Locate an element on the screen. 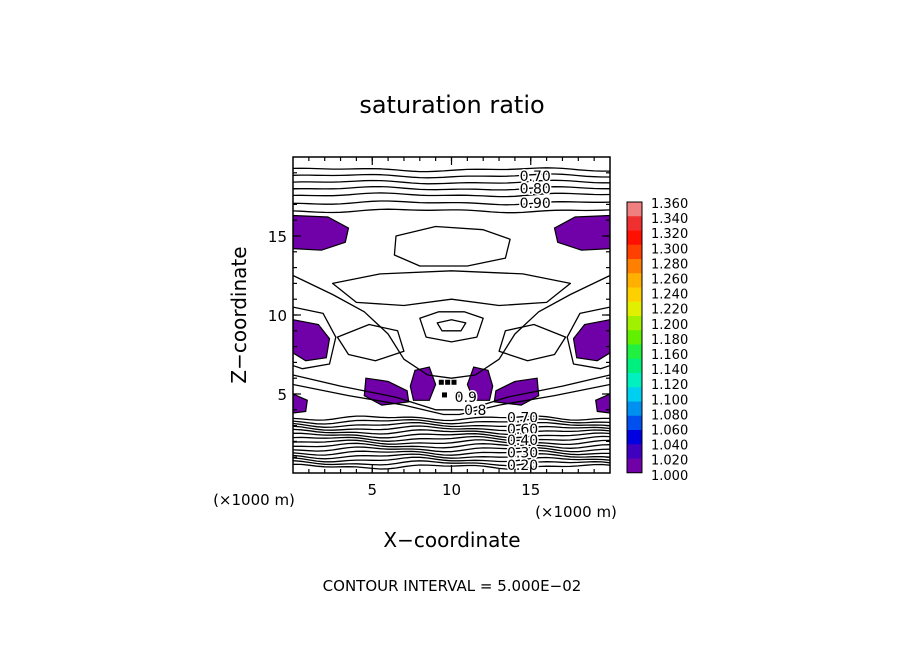 This screenshot has height=654, width=904. colorbar-label-17: 1.020 is located at coordinates (669, 461).